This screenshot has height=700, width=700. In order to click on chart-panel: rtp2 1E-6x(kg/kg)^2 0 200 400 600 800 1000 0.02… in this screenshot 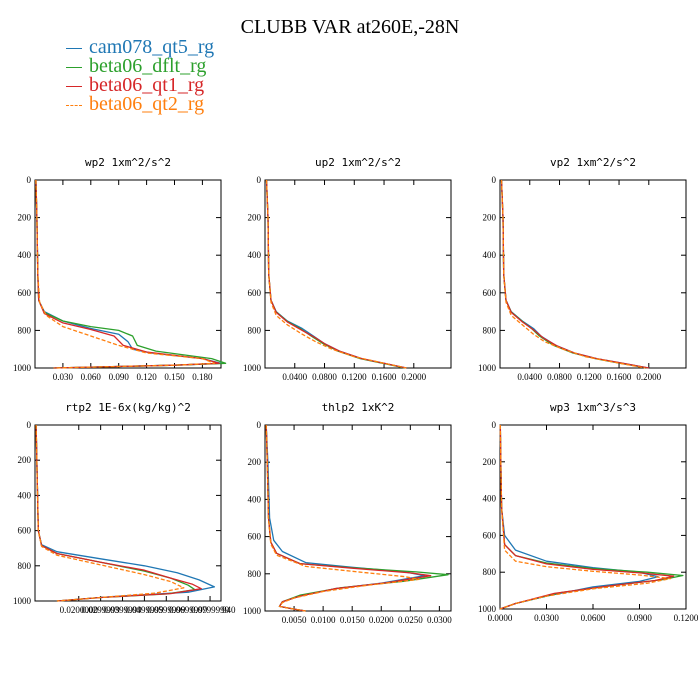, I will do `click(124, 508)`.